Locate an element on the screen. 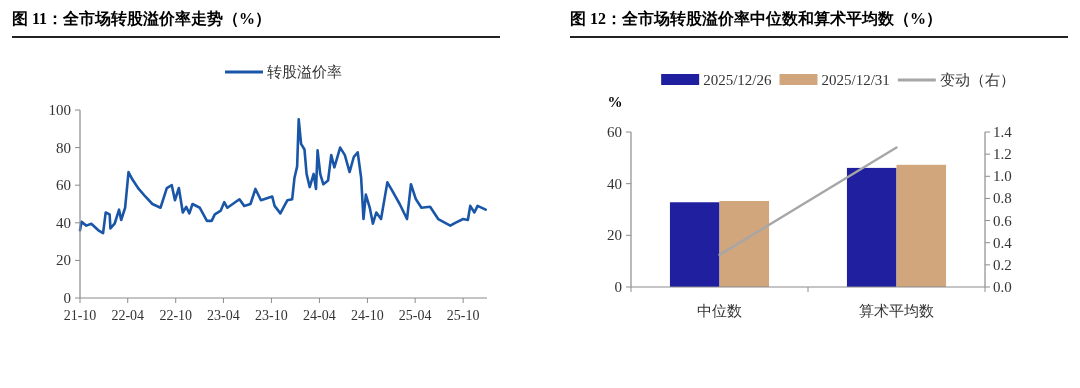 The width and height of the screenshot is (1080, 388). y2-tick-label: 1.4 is located at coordinates (1003, 132).